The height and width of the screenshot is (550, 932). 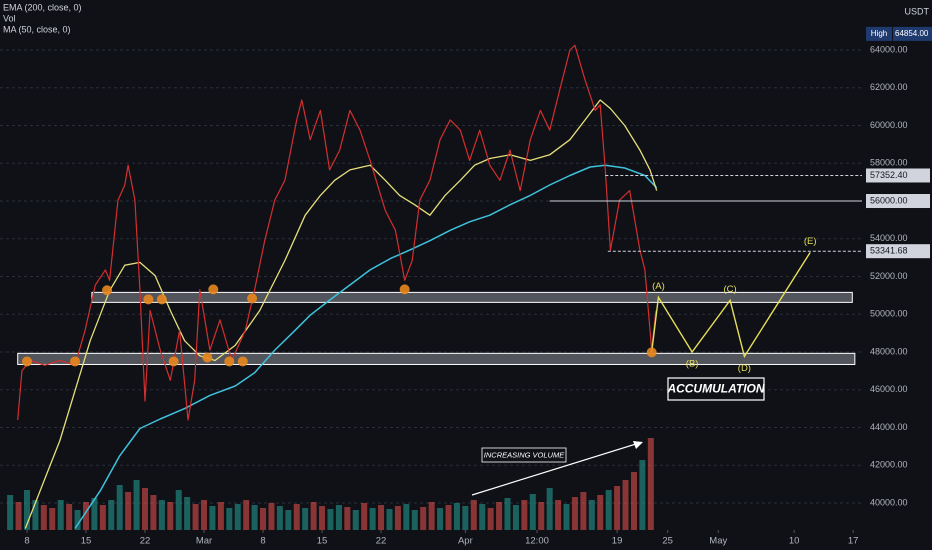 I want to click on legend-ma: MA (50, close, 0), so click(x=37, y=29).